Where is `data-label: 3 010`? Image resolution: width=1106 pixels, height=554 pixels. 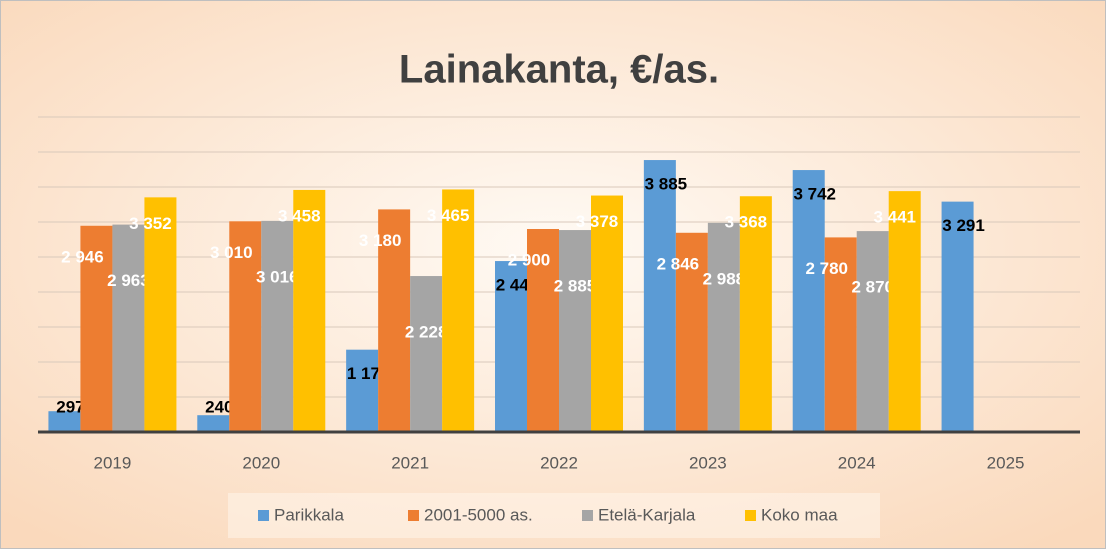
data-label: 3 010 is located at coordinates (231, 252).